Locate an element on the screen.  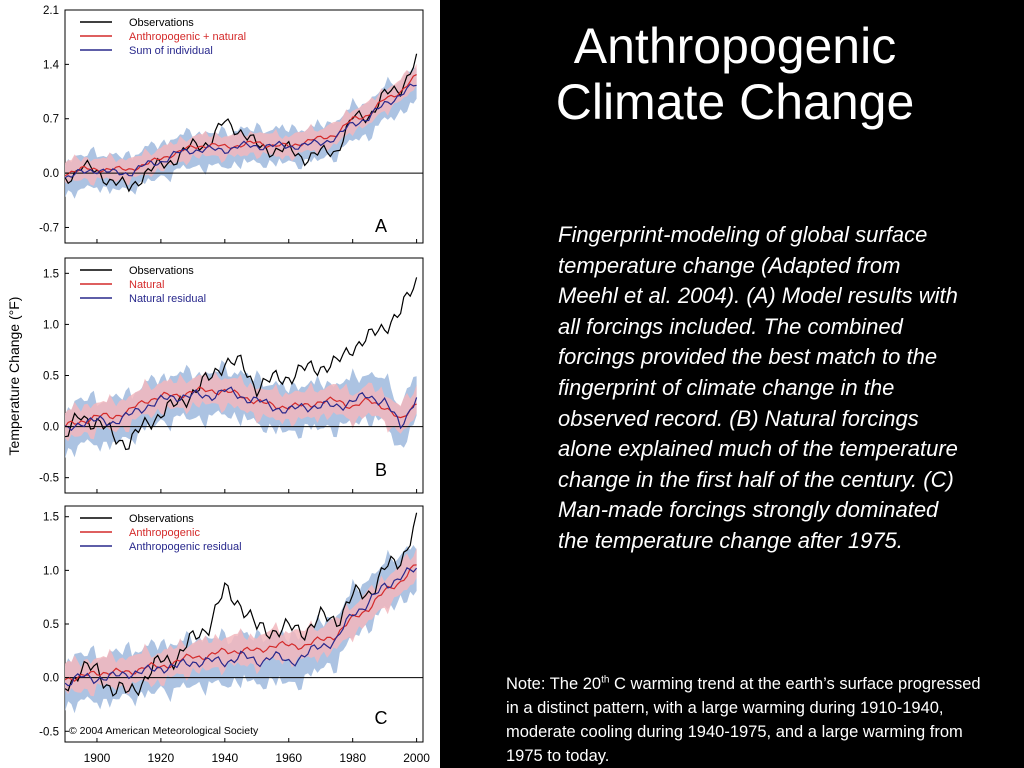
x-tick-label: 1920 is located at coordinates (161, 758).